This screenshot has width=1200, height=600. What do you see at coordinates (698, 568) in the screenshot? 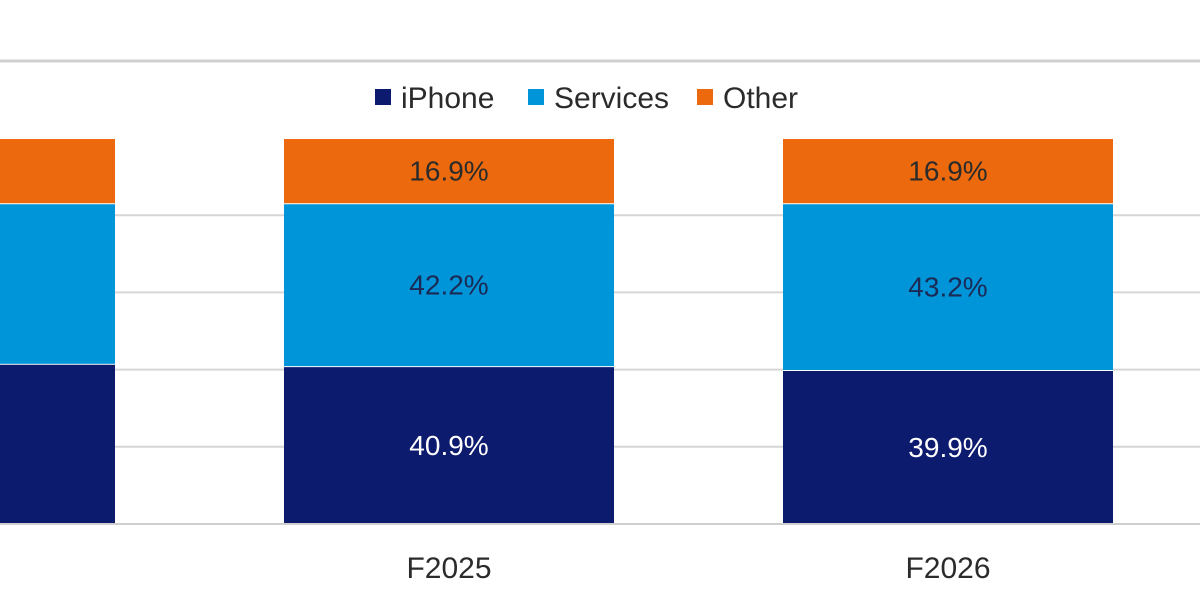
I see `tick-layer: F2025 F2026` at bounding box center [698, 568].